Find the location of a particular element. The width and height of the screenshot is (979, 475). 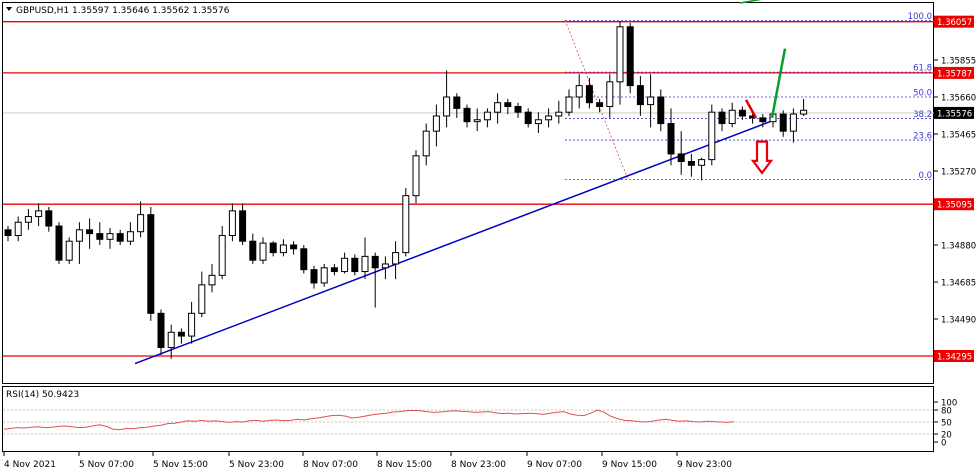

arrow-down-icon is located at coordinates (762, 157).